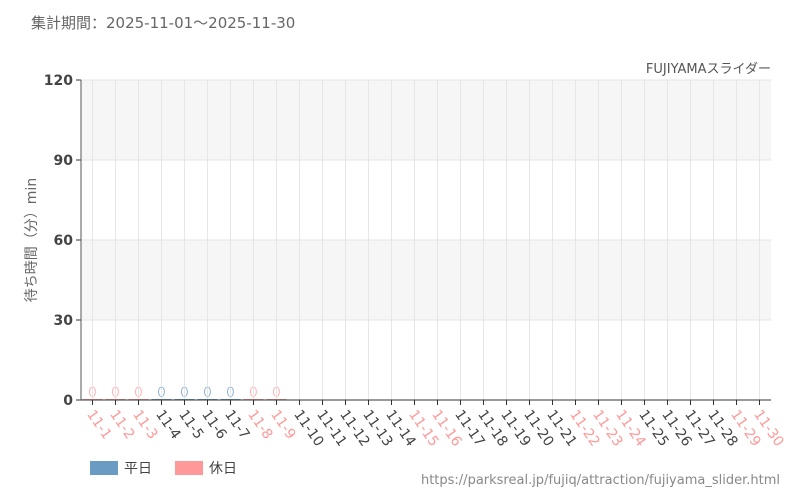  Describe the element at coordinates (708, 69) in the screenshot. I see `chart-title: FUJIYAMAスライダー` at that location.